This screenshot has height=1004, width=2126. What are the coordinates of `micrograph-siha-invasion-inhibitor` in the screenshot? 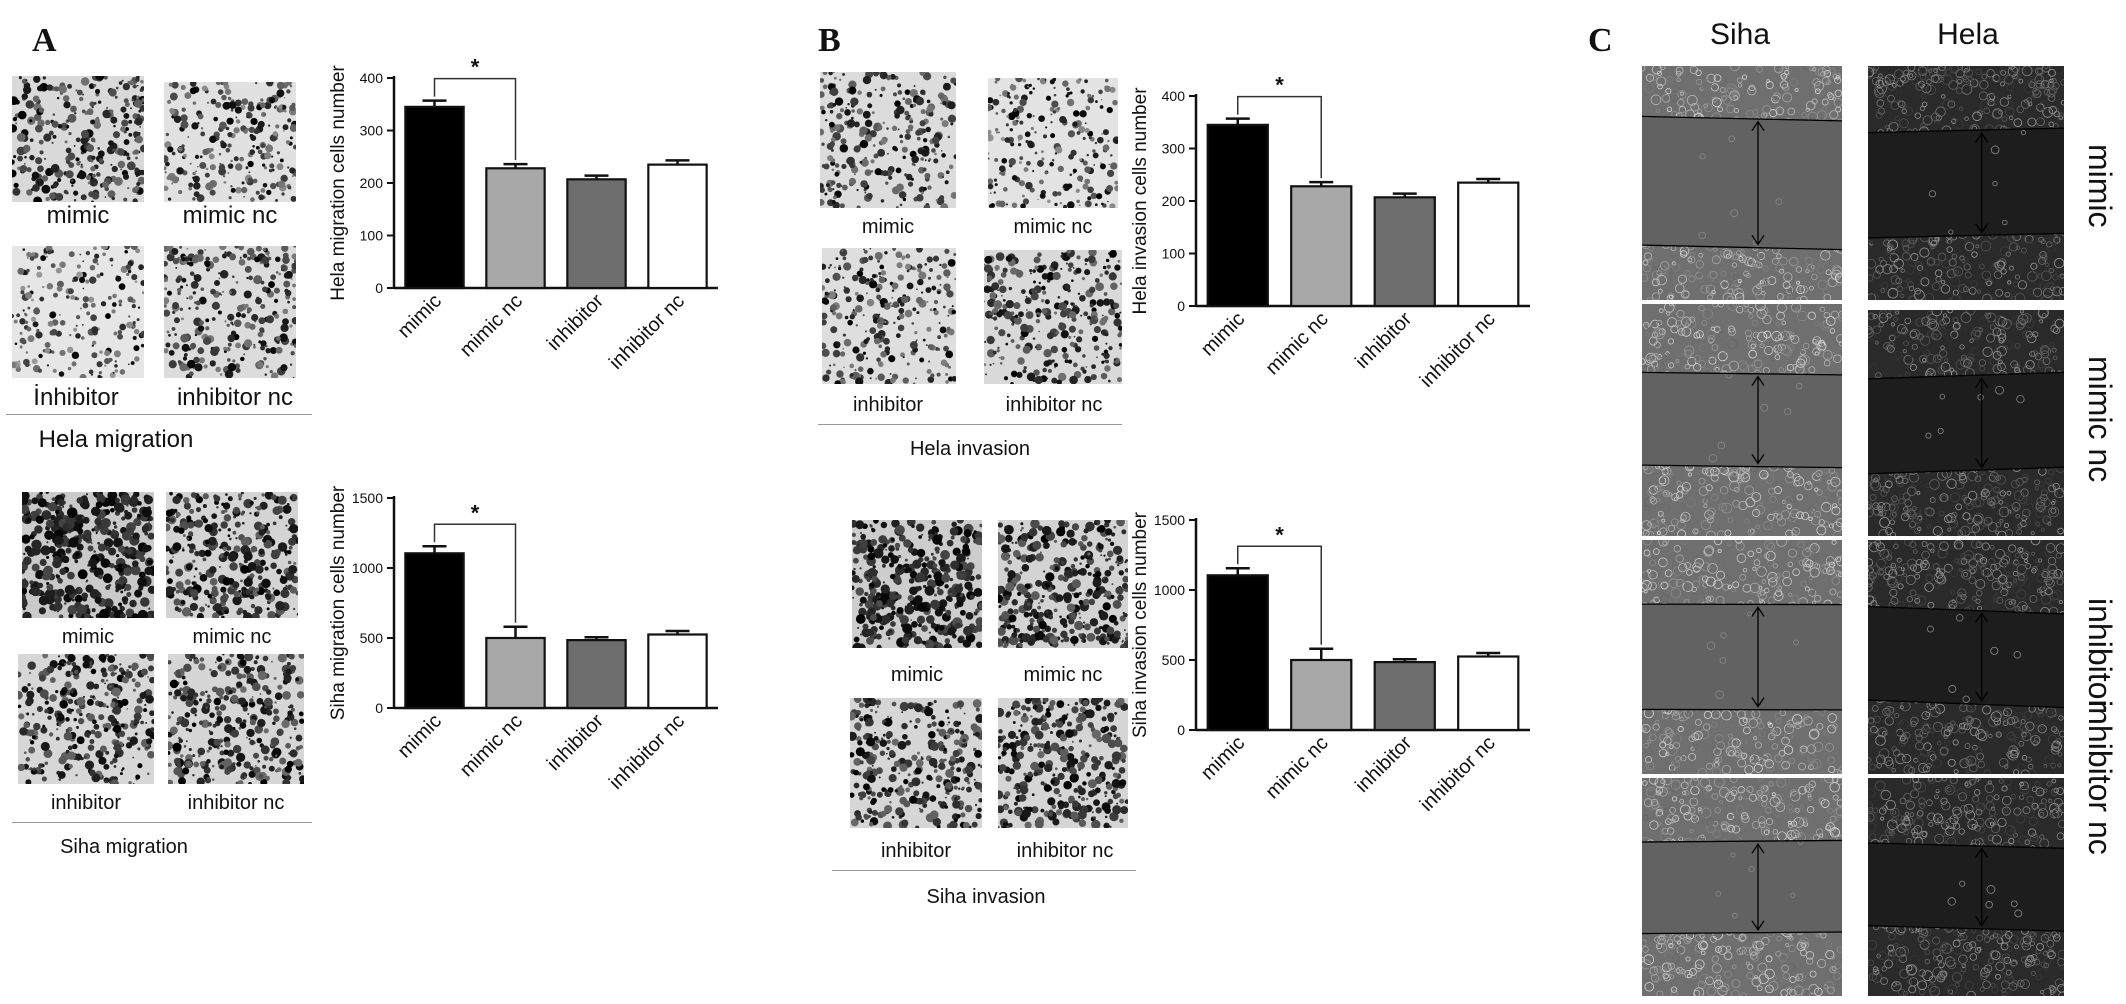 It's located at (916, 763).